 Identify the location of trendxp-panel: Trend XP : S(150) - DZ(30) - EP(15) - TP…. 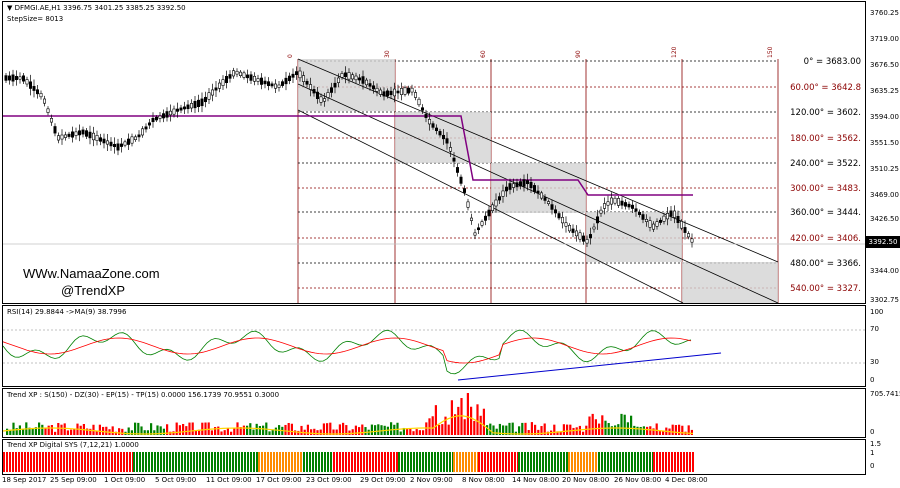
(434, 413).